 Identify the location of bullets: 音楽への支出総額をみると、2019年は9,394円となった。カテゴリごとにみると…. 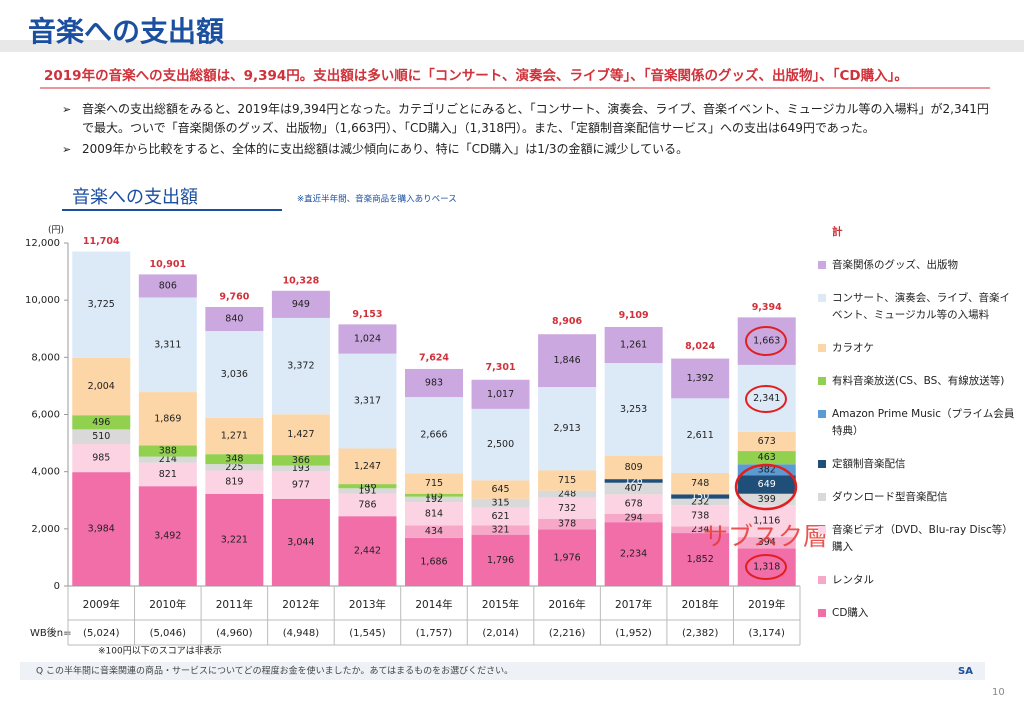
(527, 130).